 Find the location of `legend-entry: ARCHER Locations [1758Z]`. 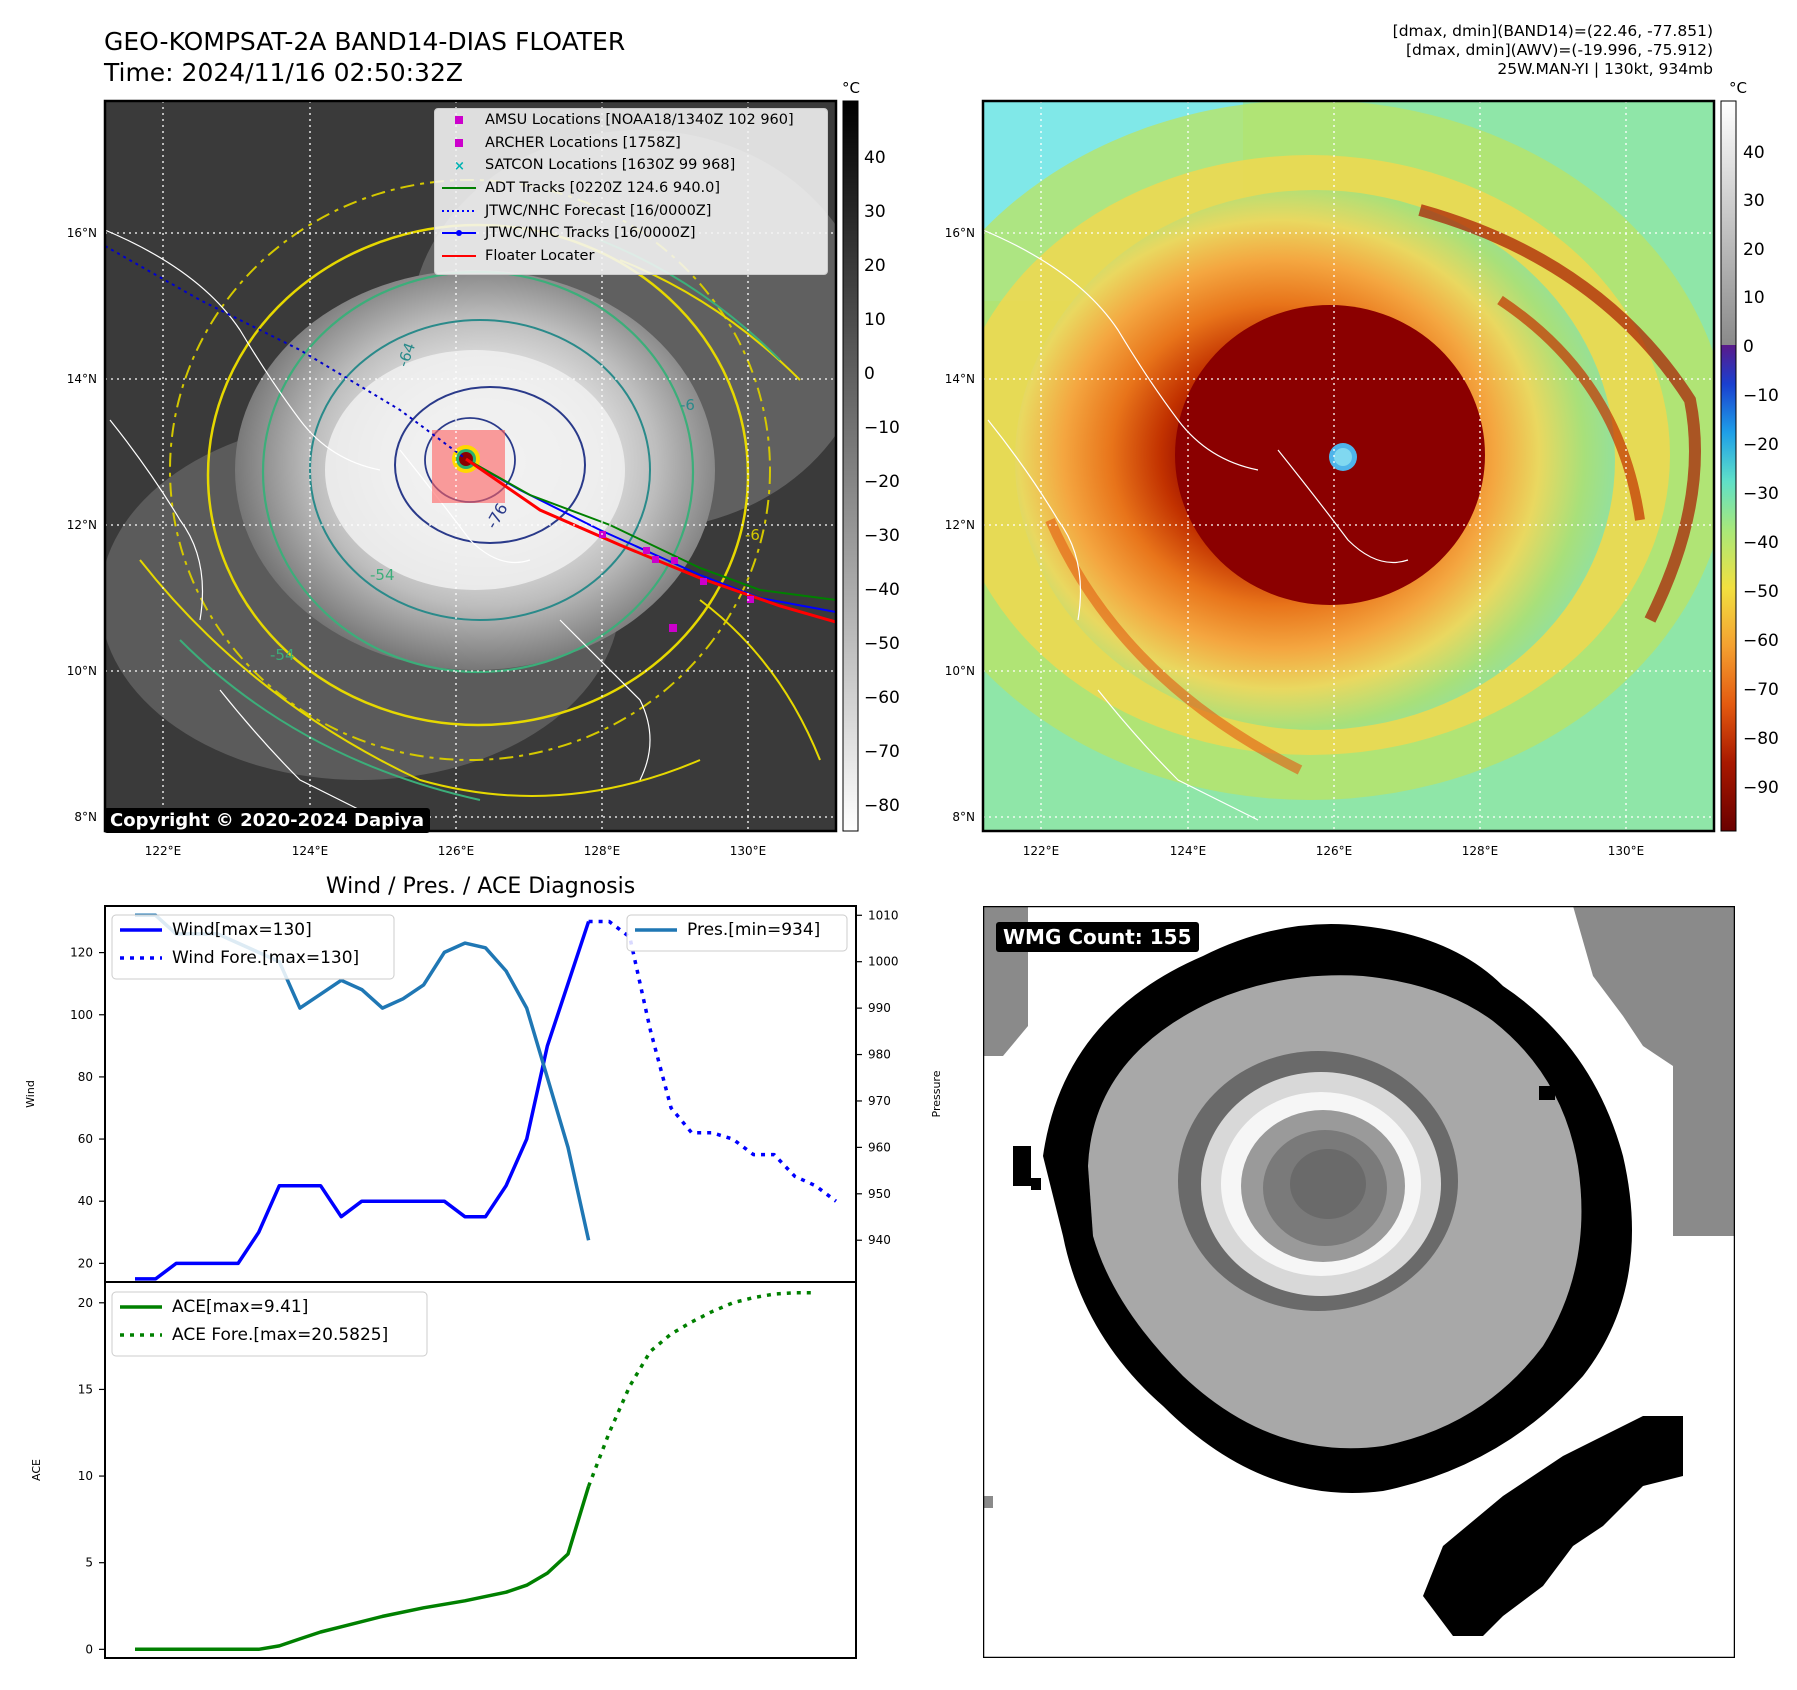

legend-entry: ARCHER Locations [1758Z] is located at coordinates (631, 143).